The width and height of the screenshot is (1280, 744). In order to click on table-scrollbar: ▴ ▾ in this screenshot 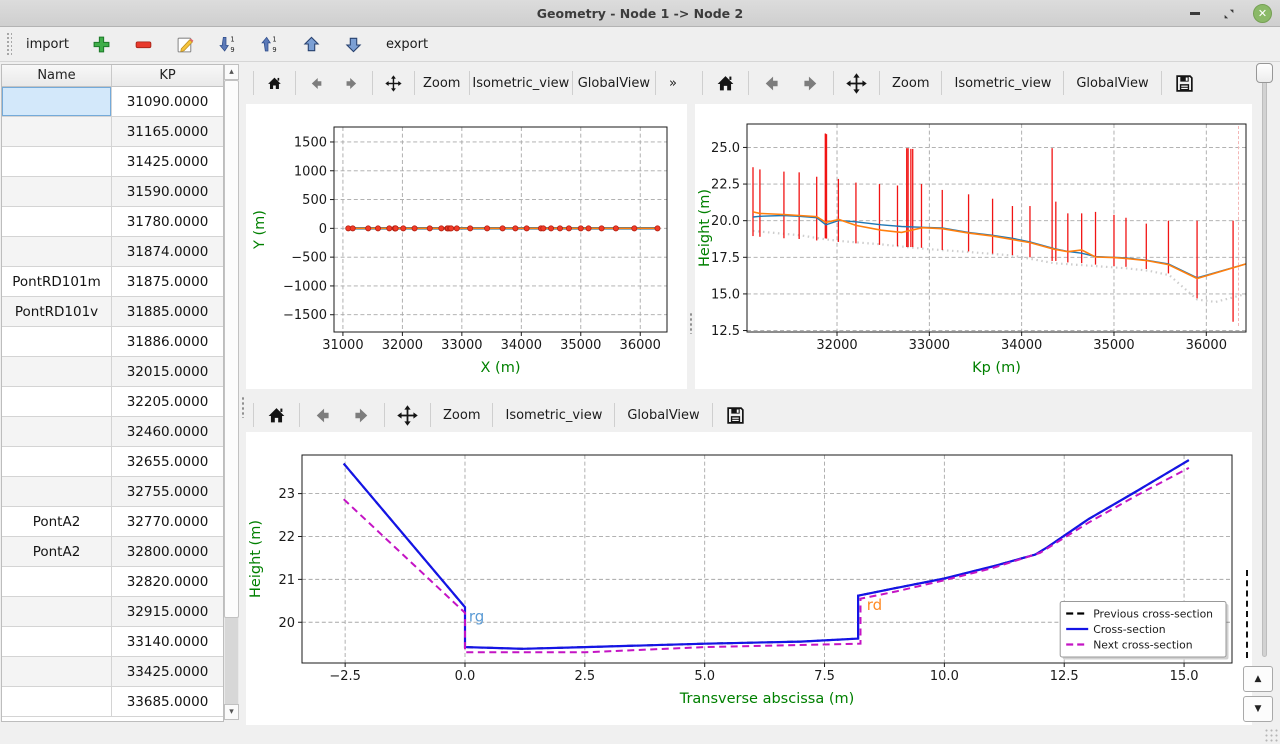, I will do `click(231, 392)`.